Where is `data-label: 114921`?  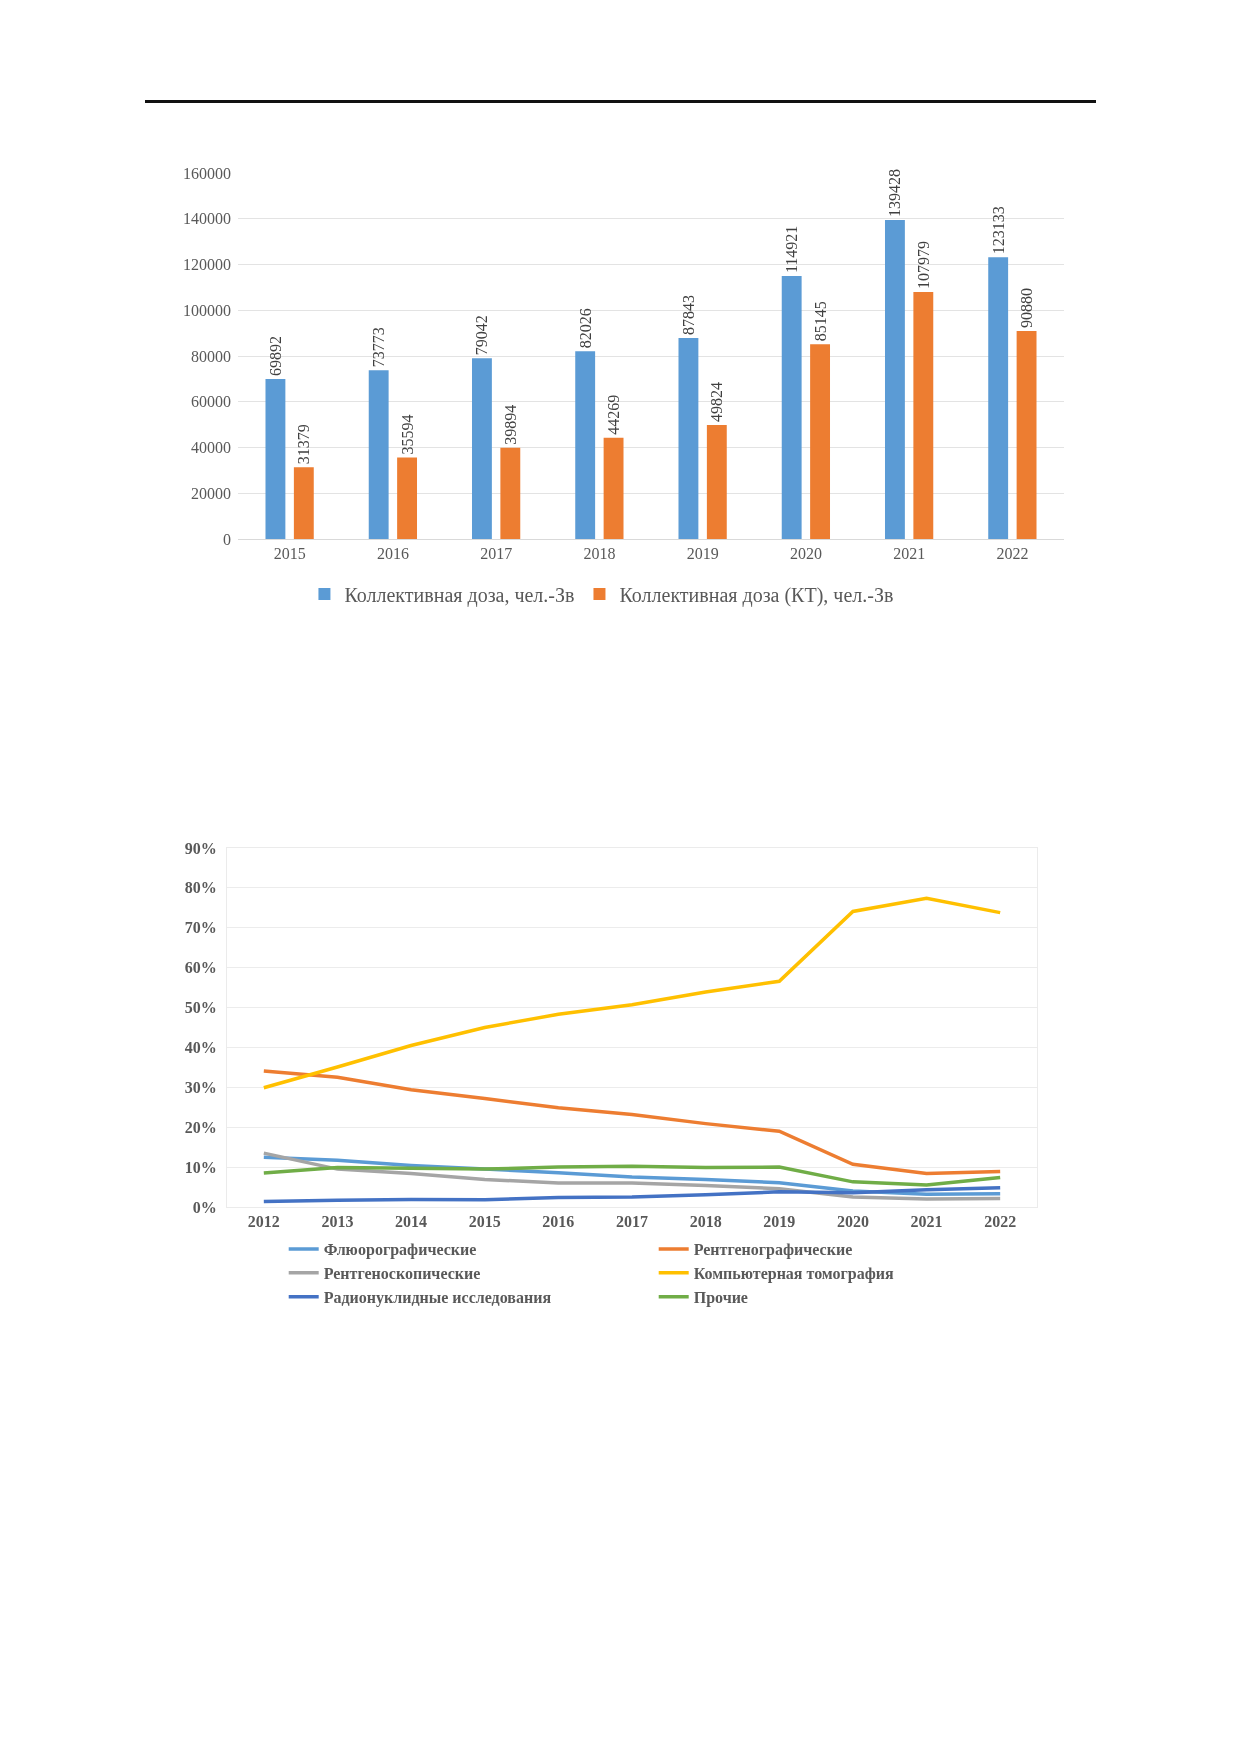
data-label: 114921 is located at coordinates (792, 249).